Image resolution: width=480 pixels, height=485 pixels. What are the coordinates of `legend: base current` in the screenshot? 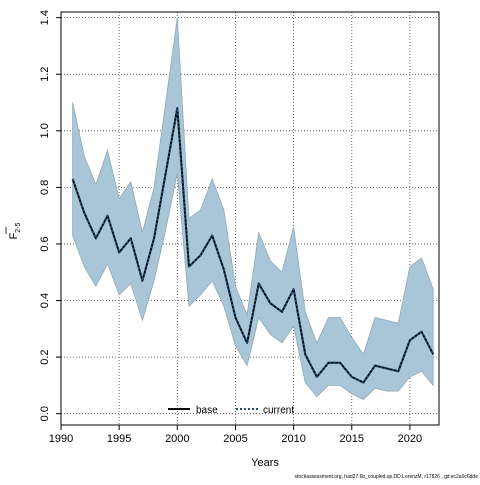 It's located at (231, 410).